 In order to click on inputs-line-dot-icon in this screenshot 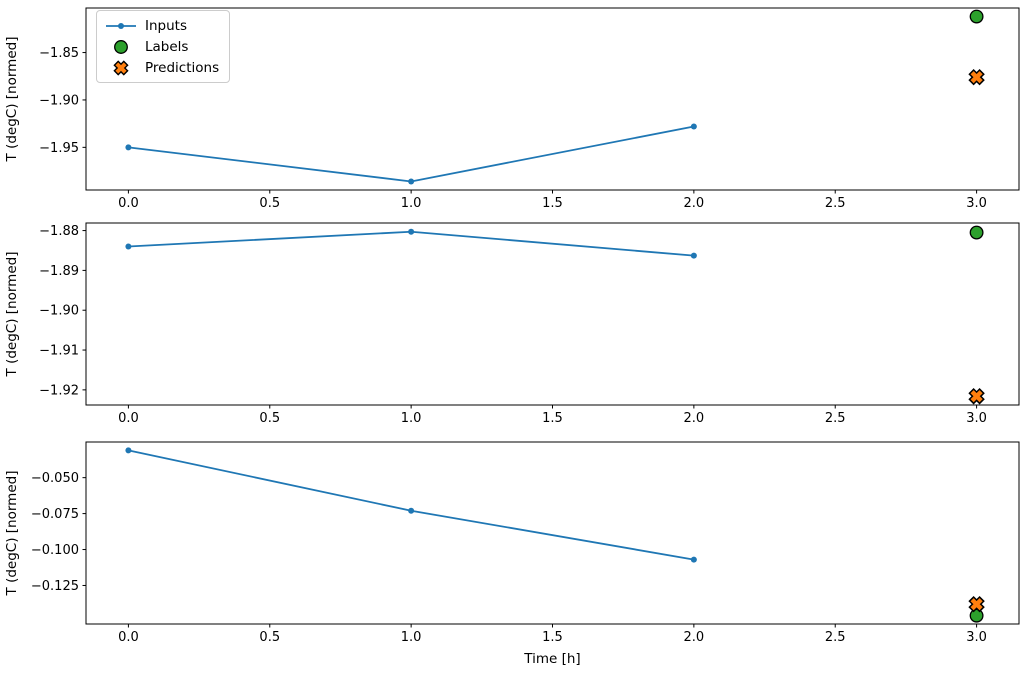, I will do `click(121, 26)`.